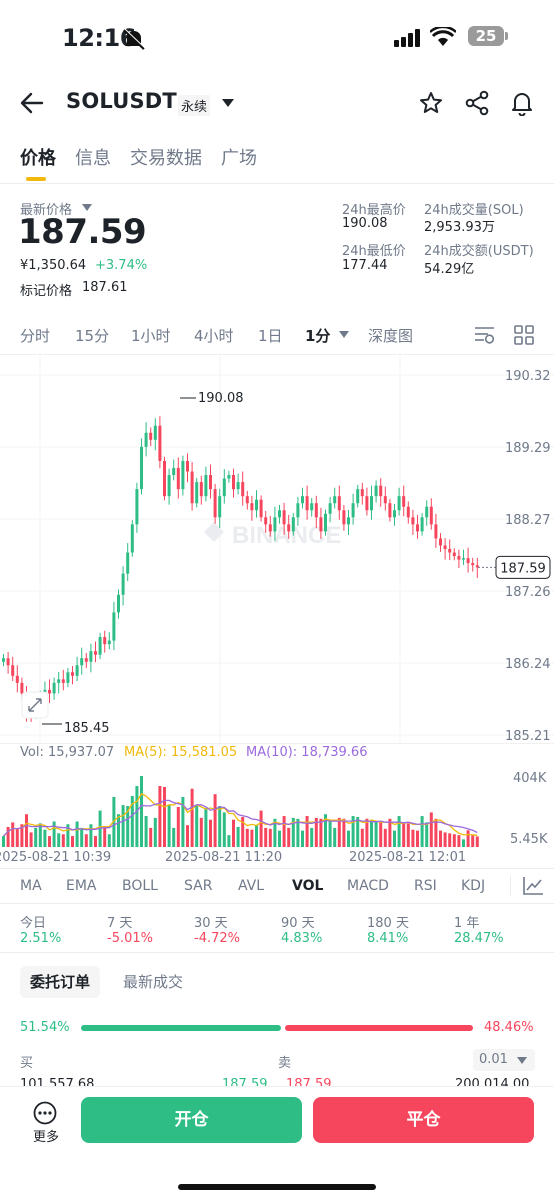  I want to click on close-position-button: 平仓, so click(423, 1120).